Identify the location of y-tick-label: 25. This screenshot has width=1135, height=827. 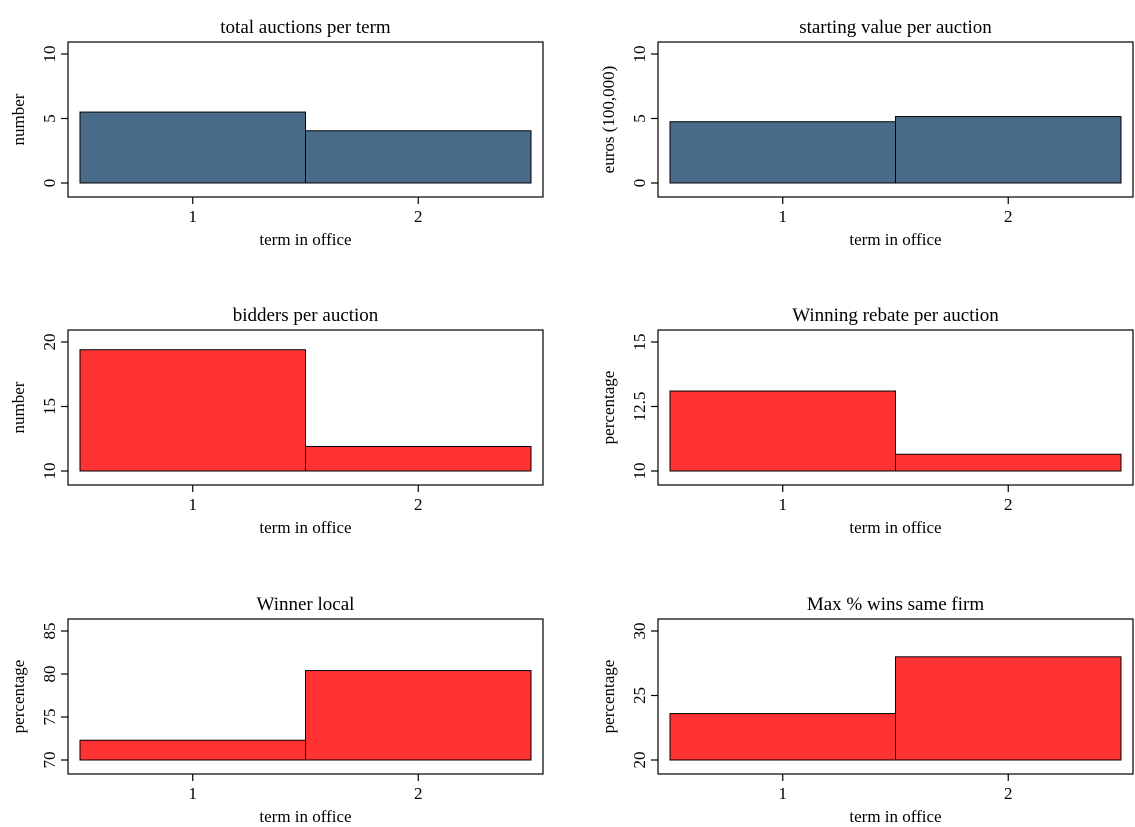
(639, 695).